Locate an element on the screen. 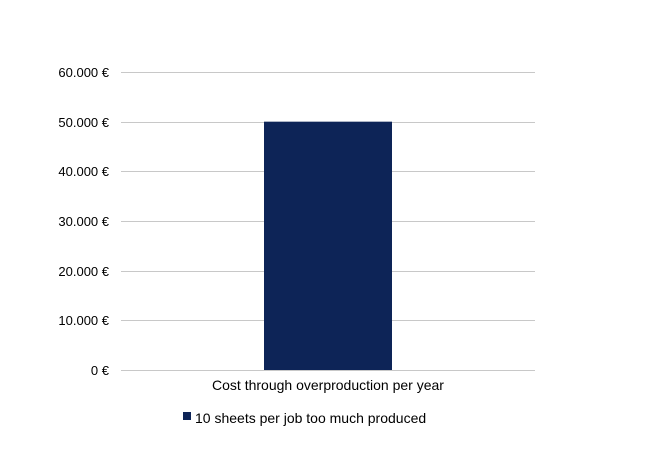  y-tick-label: 10.000 € is located at coordinates (83, 320).